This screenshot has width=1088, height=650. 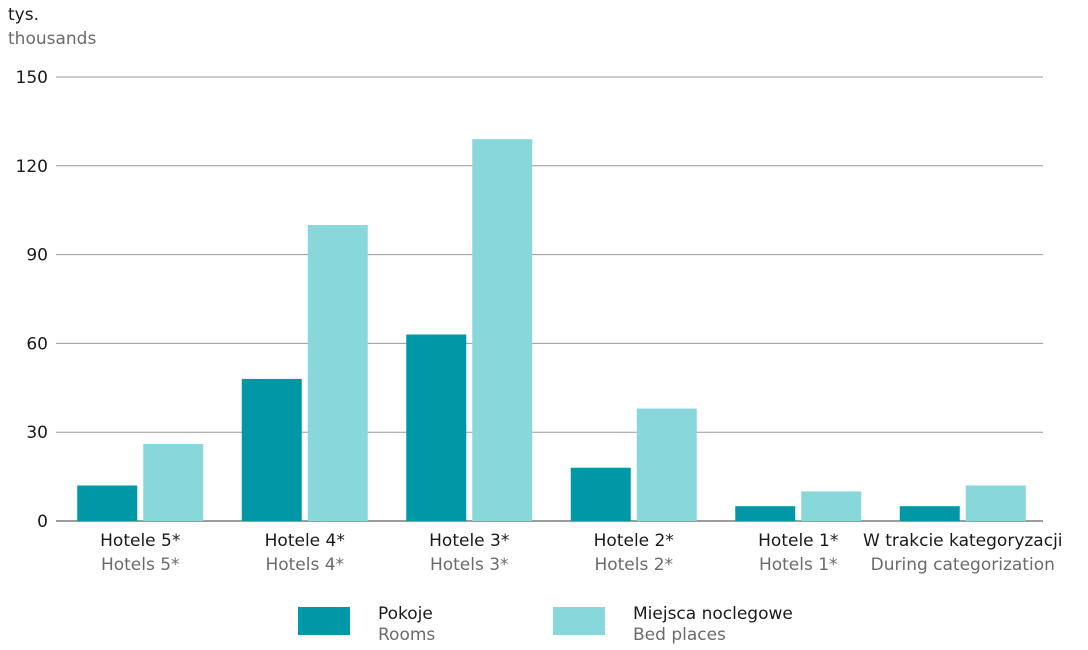 What do you see at coordinates (37, 256) in the screenshot?
I see `y-tick-label: 90` at bounding box center [37, 256].